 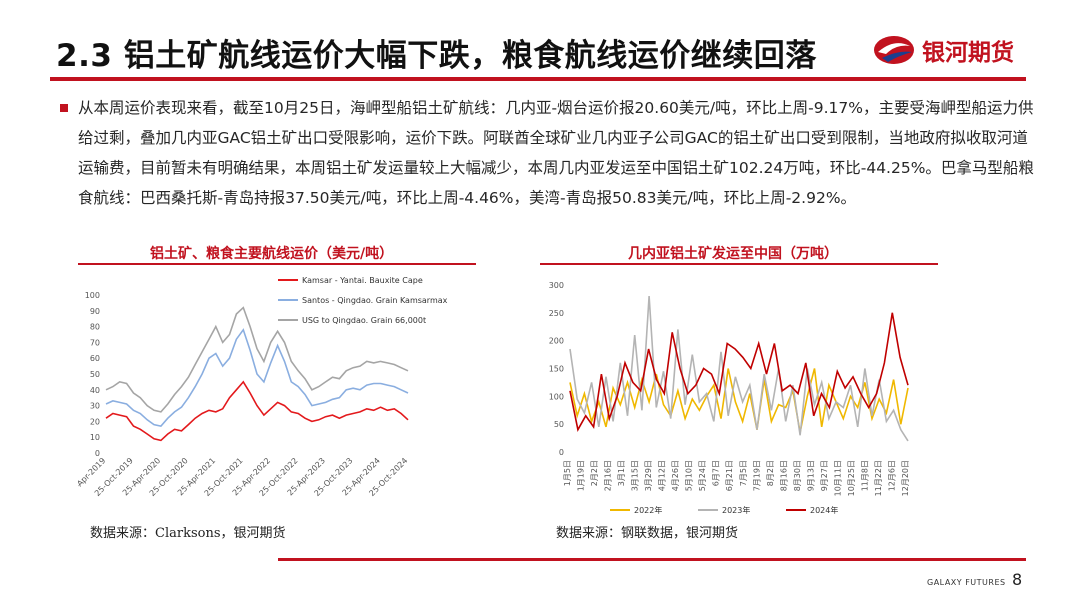 I want to click on x-tick-label: 3月29日, so click(x=648, y=475).